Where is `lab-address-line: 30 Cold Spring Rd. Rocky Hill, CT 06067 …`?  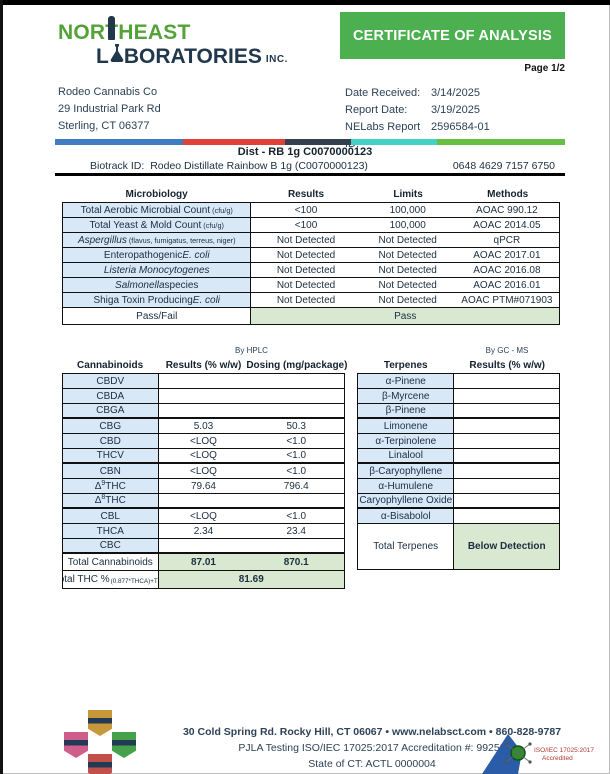 lab-address-line: 30 Cold Spring Rd. Rocky Hill, CT 06067 … is located at coordinates (372, 732).